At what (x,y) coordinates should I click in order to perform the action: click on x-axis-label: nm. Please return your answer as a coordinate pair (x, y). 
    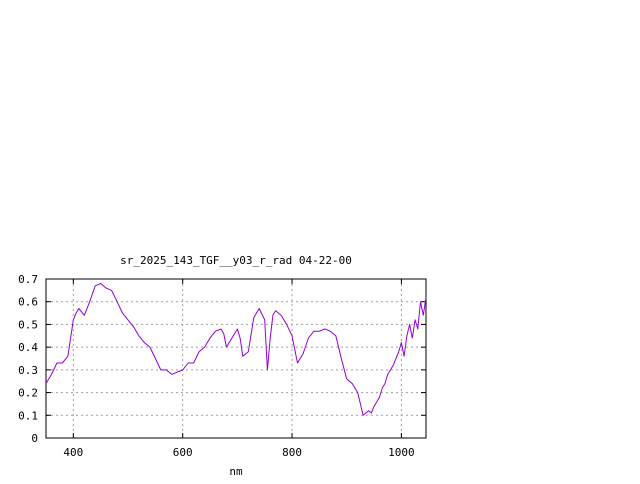
    Looking at the image, I should click on (236, 471).